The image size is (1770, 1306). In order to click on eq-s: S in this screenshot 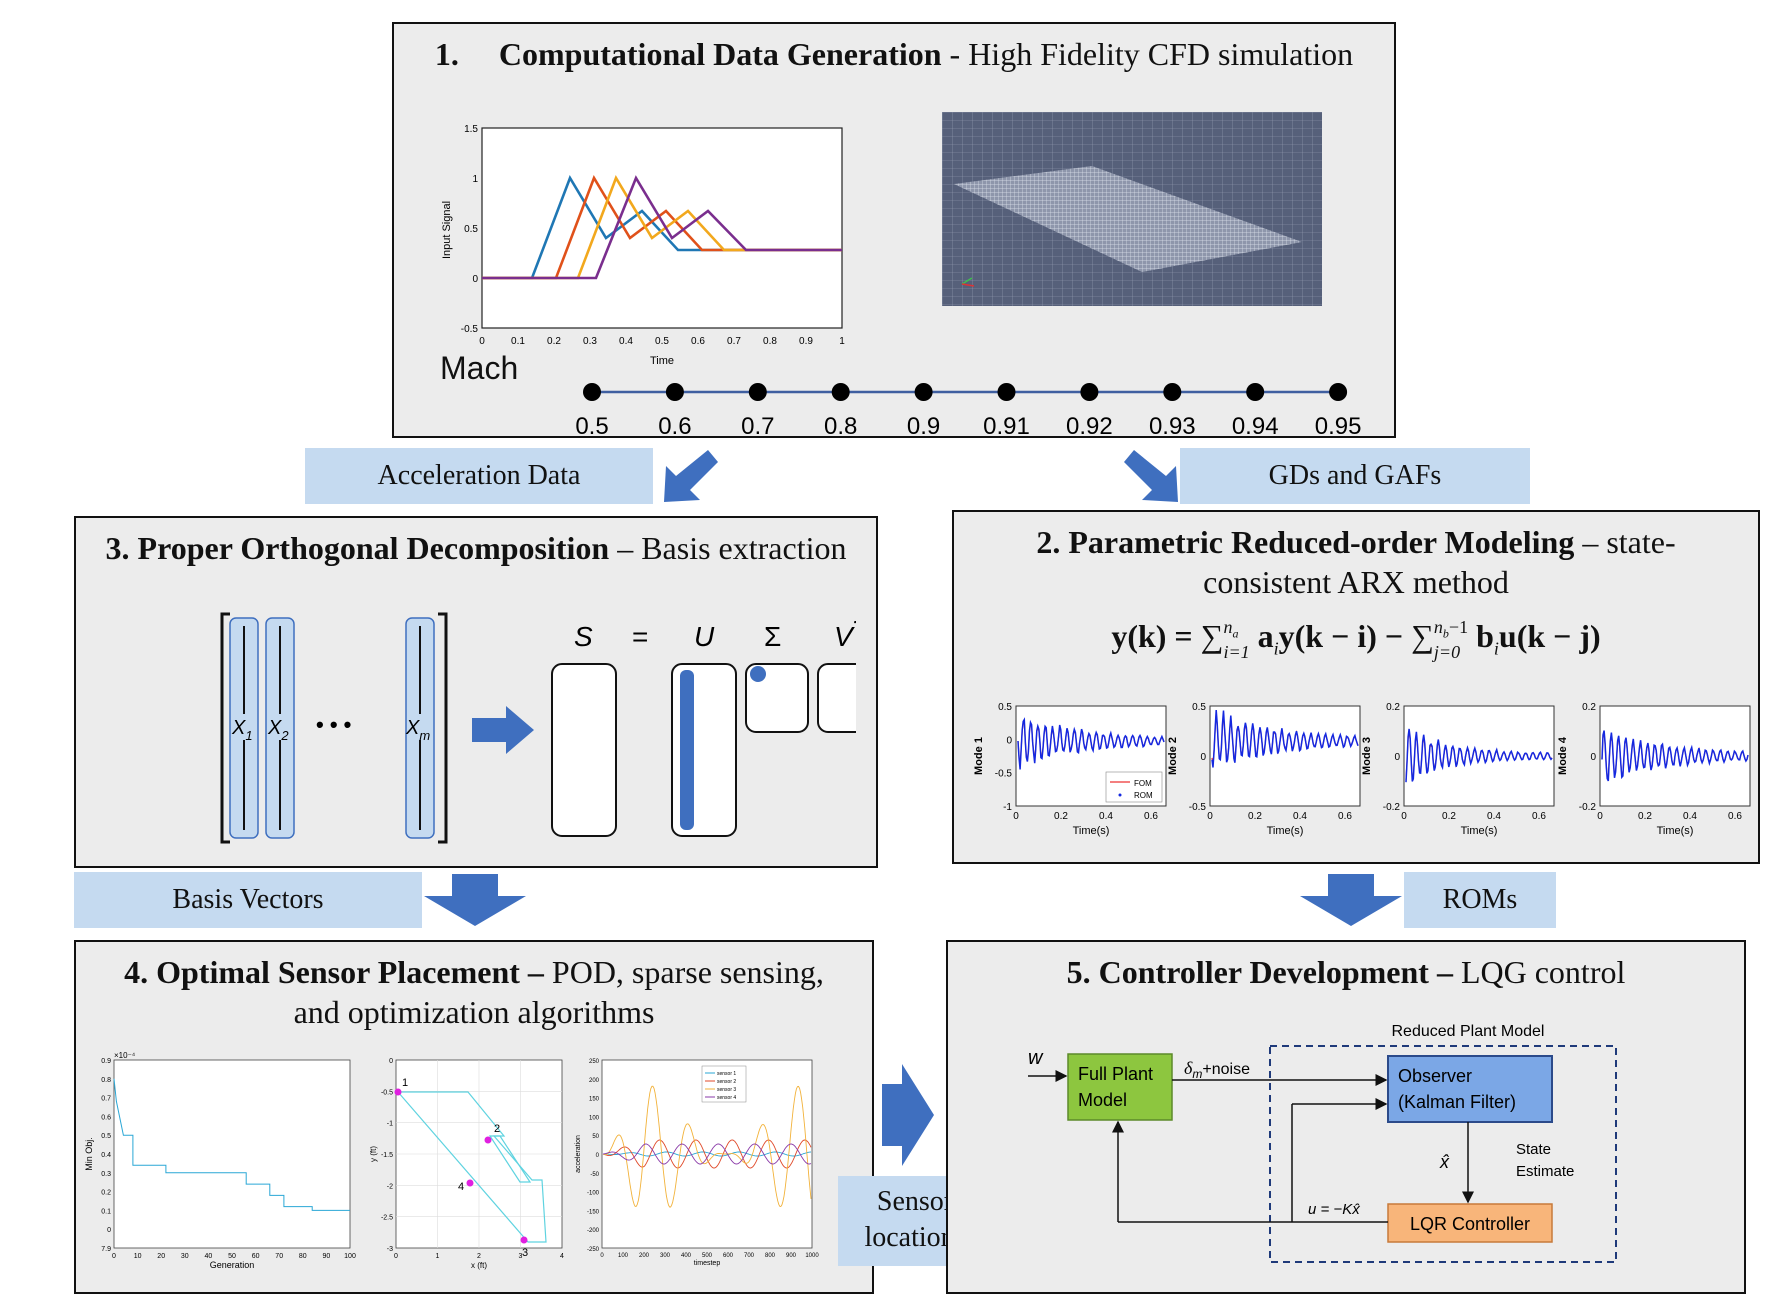, I will do `click(583, 636)`.